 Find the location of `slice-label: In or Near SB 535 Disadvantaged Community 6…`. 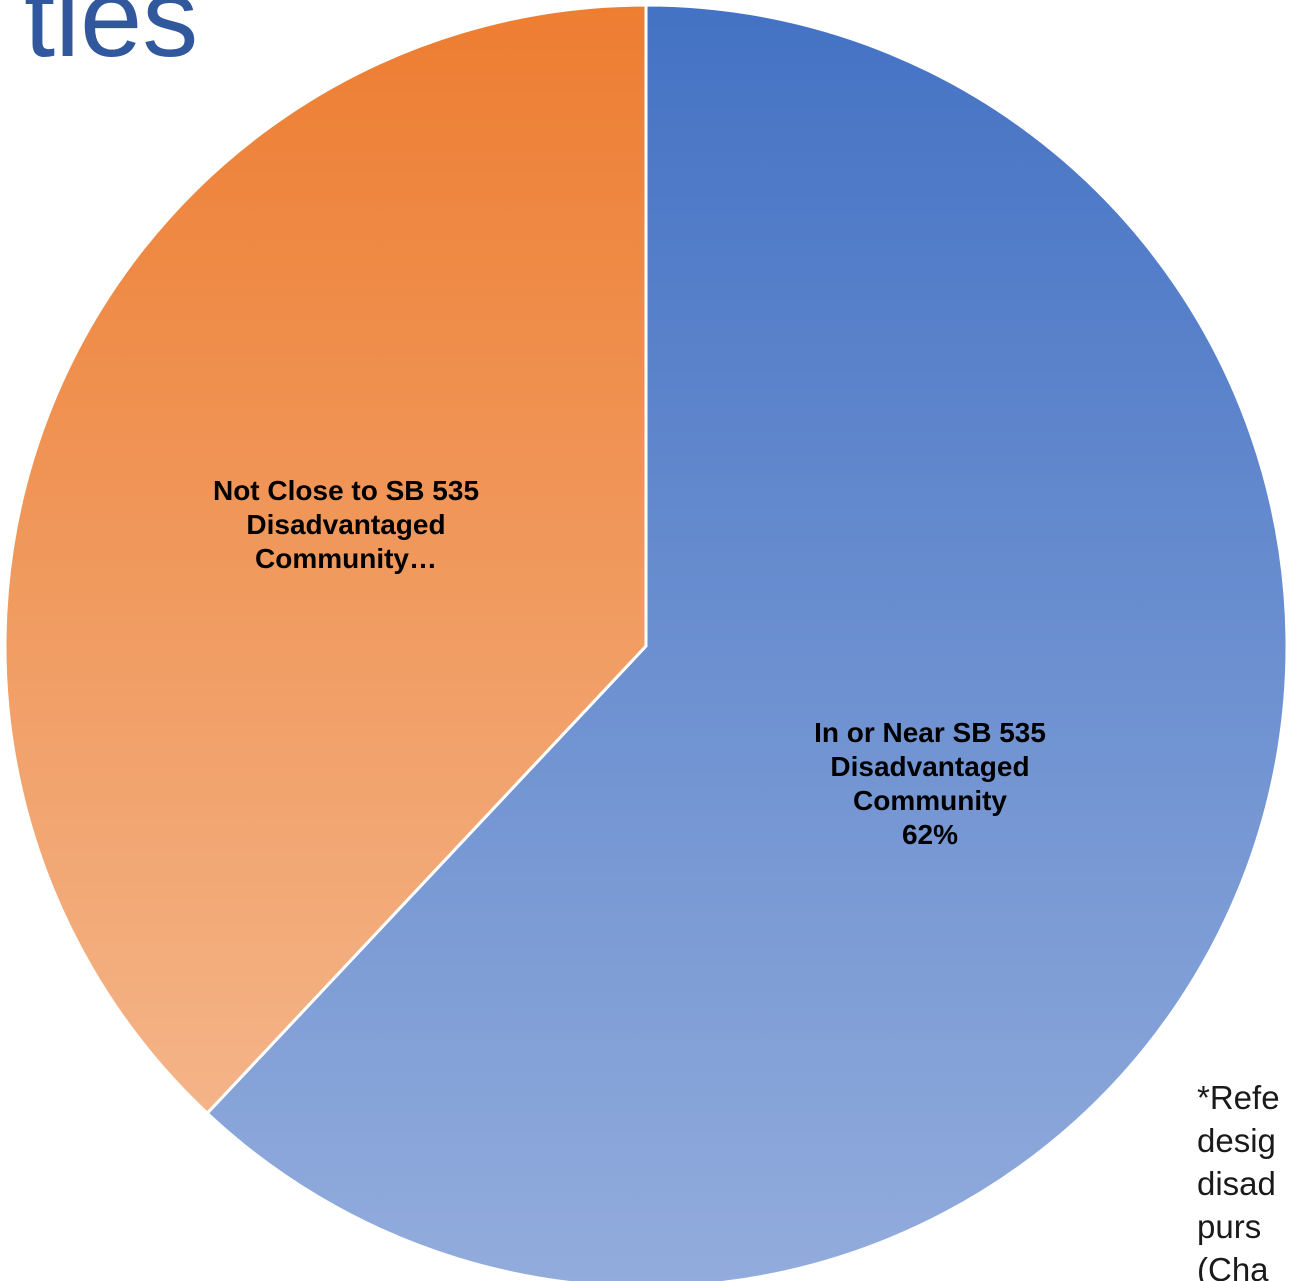

slice-label: In or Near SB 535 Disadvantaged Community 6… is located at coordinates (930, 783).